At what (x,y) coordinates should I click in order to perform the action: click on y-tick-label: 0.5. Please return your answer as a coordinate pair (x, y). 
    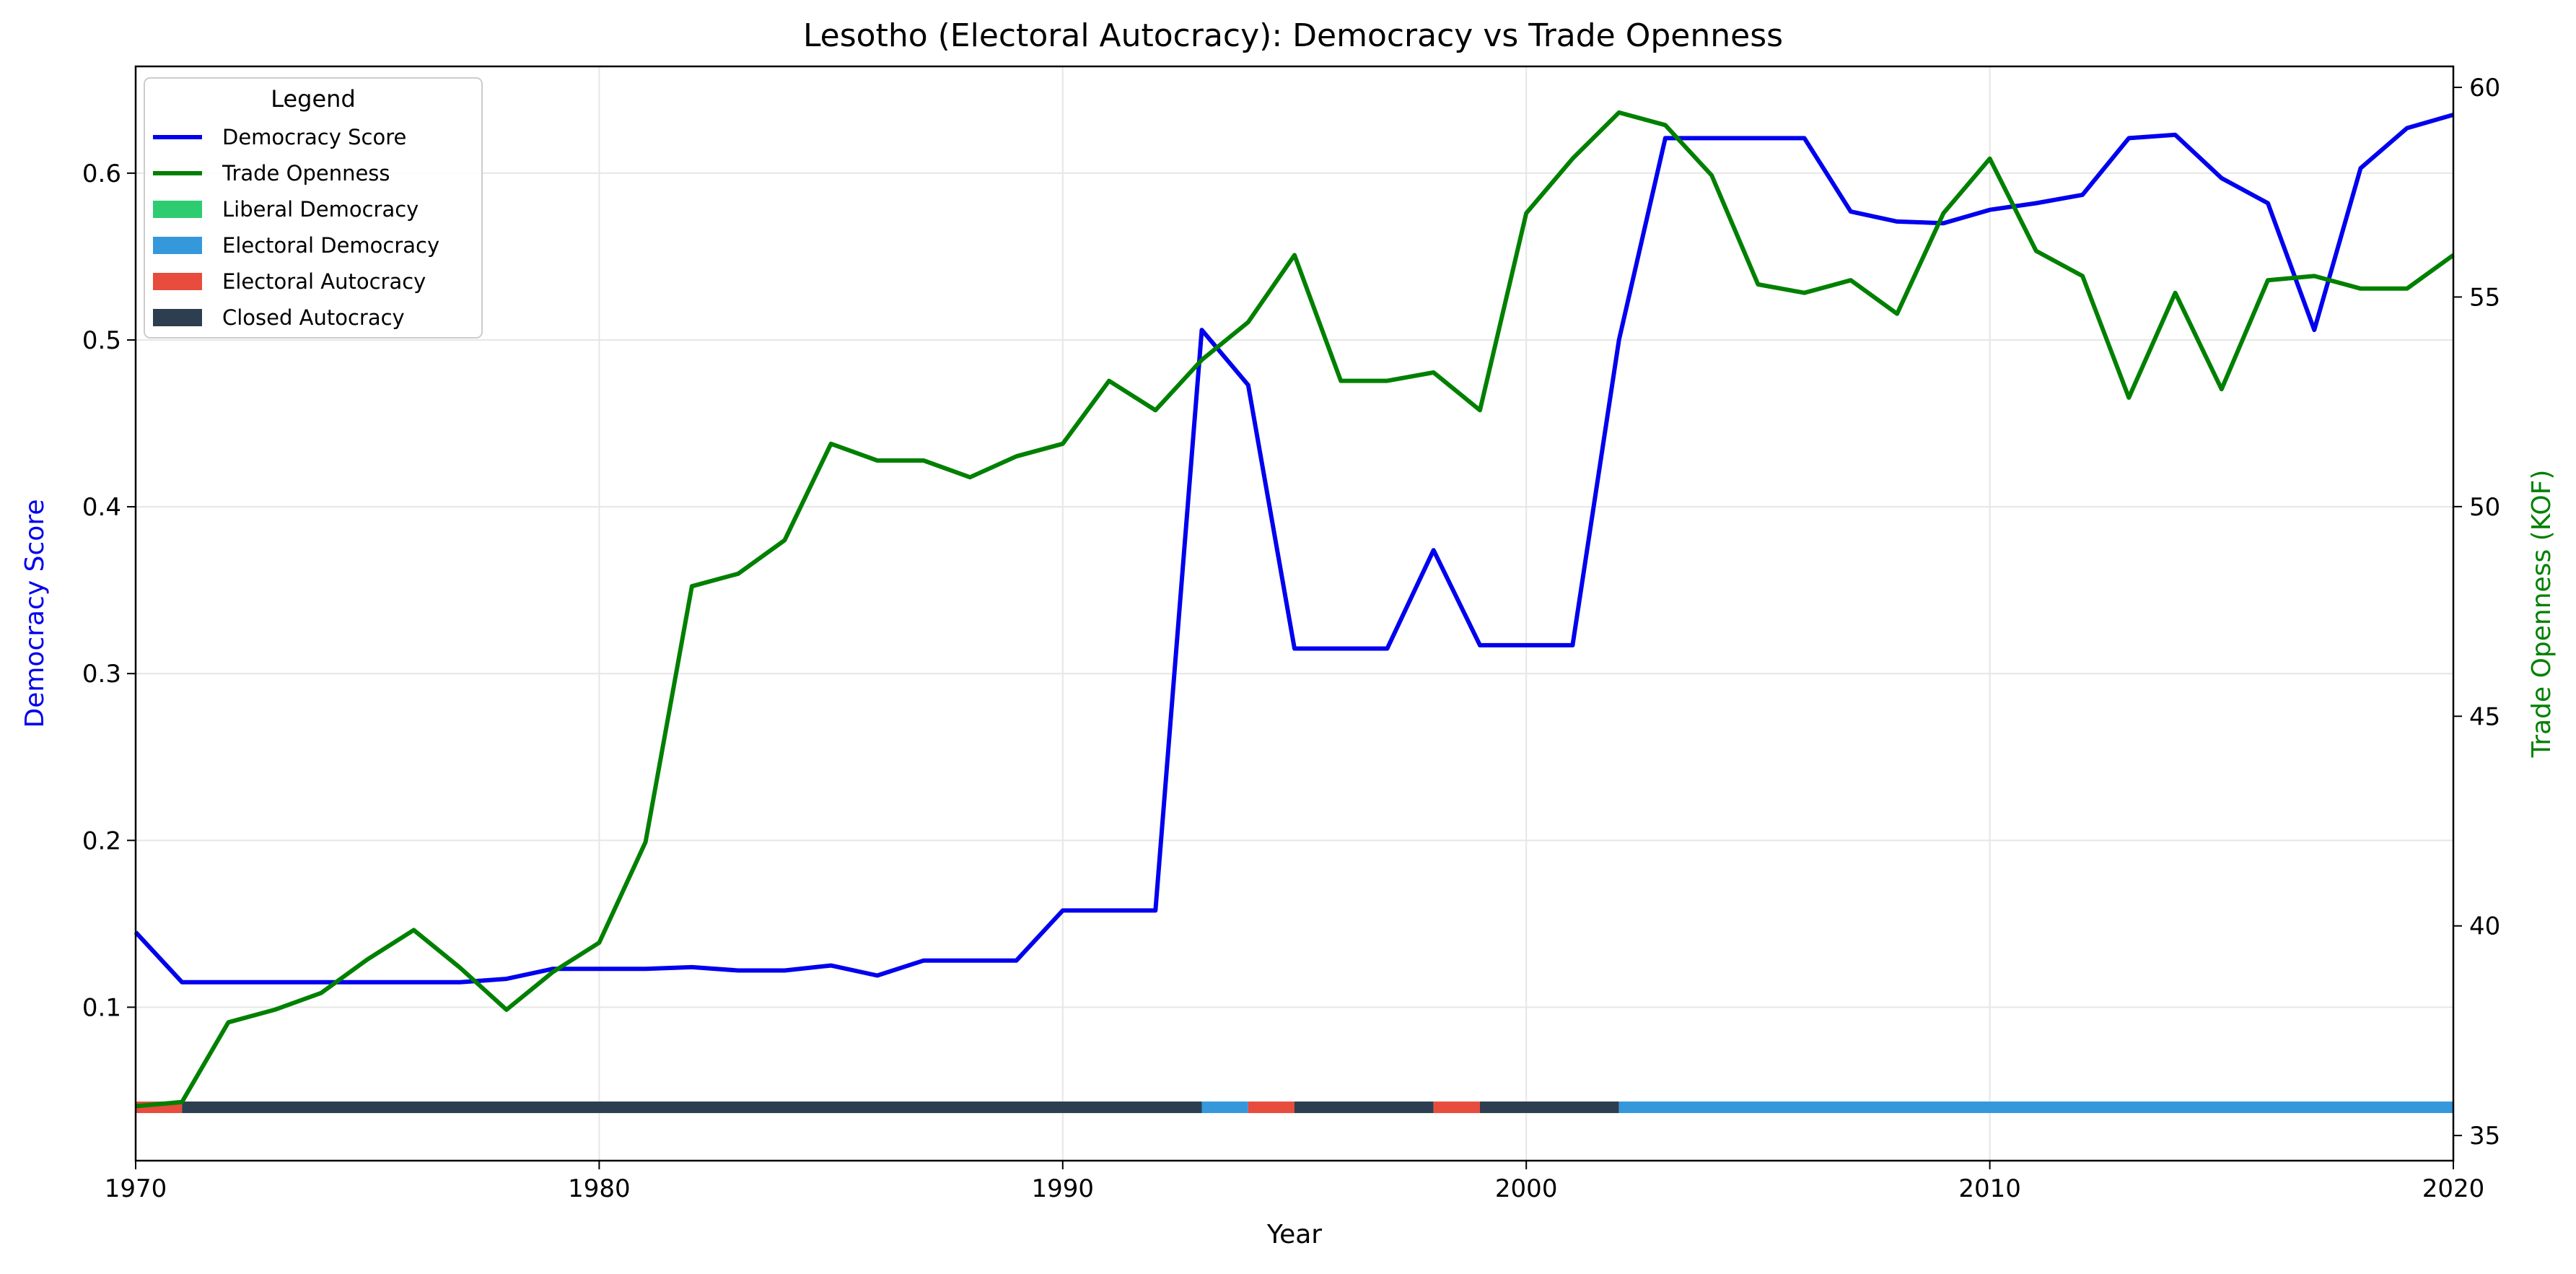
    Looking at the image, I should click on (101, 340).